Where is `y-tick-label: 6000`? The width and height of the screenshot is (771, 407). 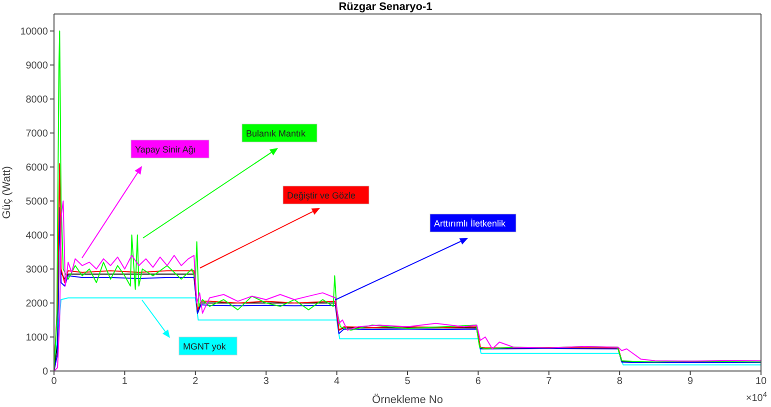
y-tick-label: 6000 is located at coordinates (37, 168).